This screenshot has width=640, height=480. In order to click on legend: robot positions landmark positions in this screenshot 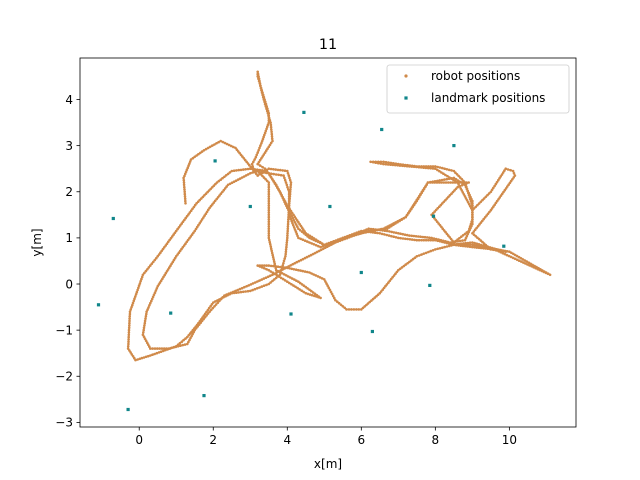, I will do `click(478, 89)`.